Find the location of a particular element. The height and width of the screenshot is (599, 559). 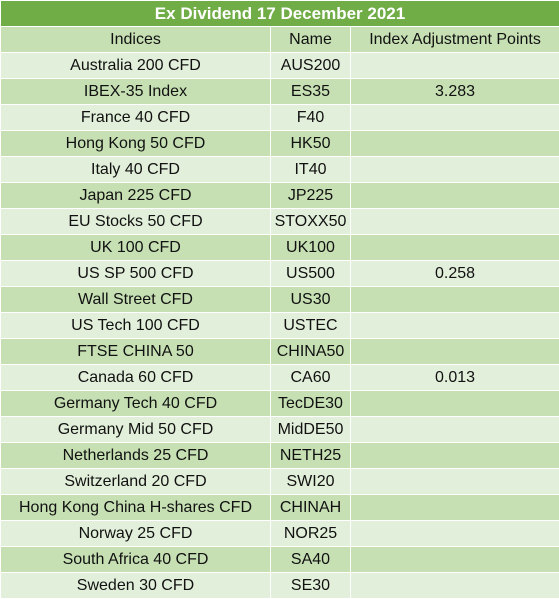

cell-name: HK50 is located at coordinates (311, 144).